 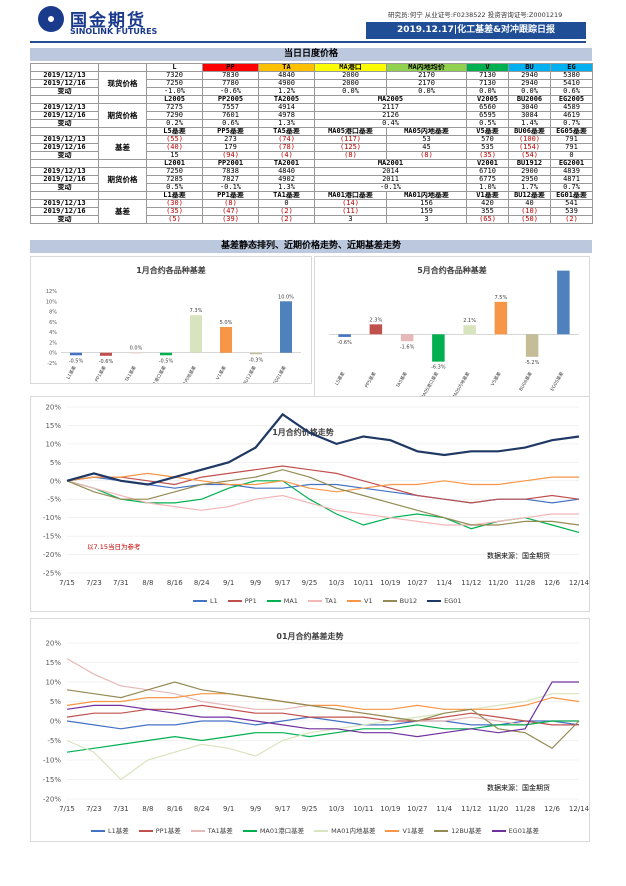 What do you see at coordinates (230, 187) in the screenshot?
I see `value-cell: -0.1%` at bounding box center [230, 187].